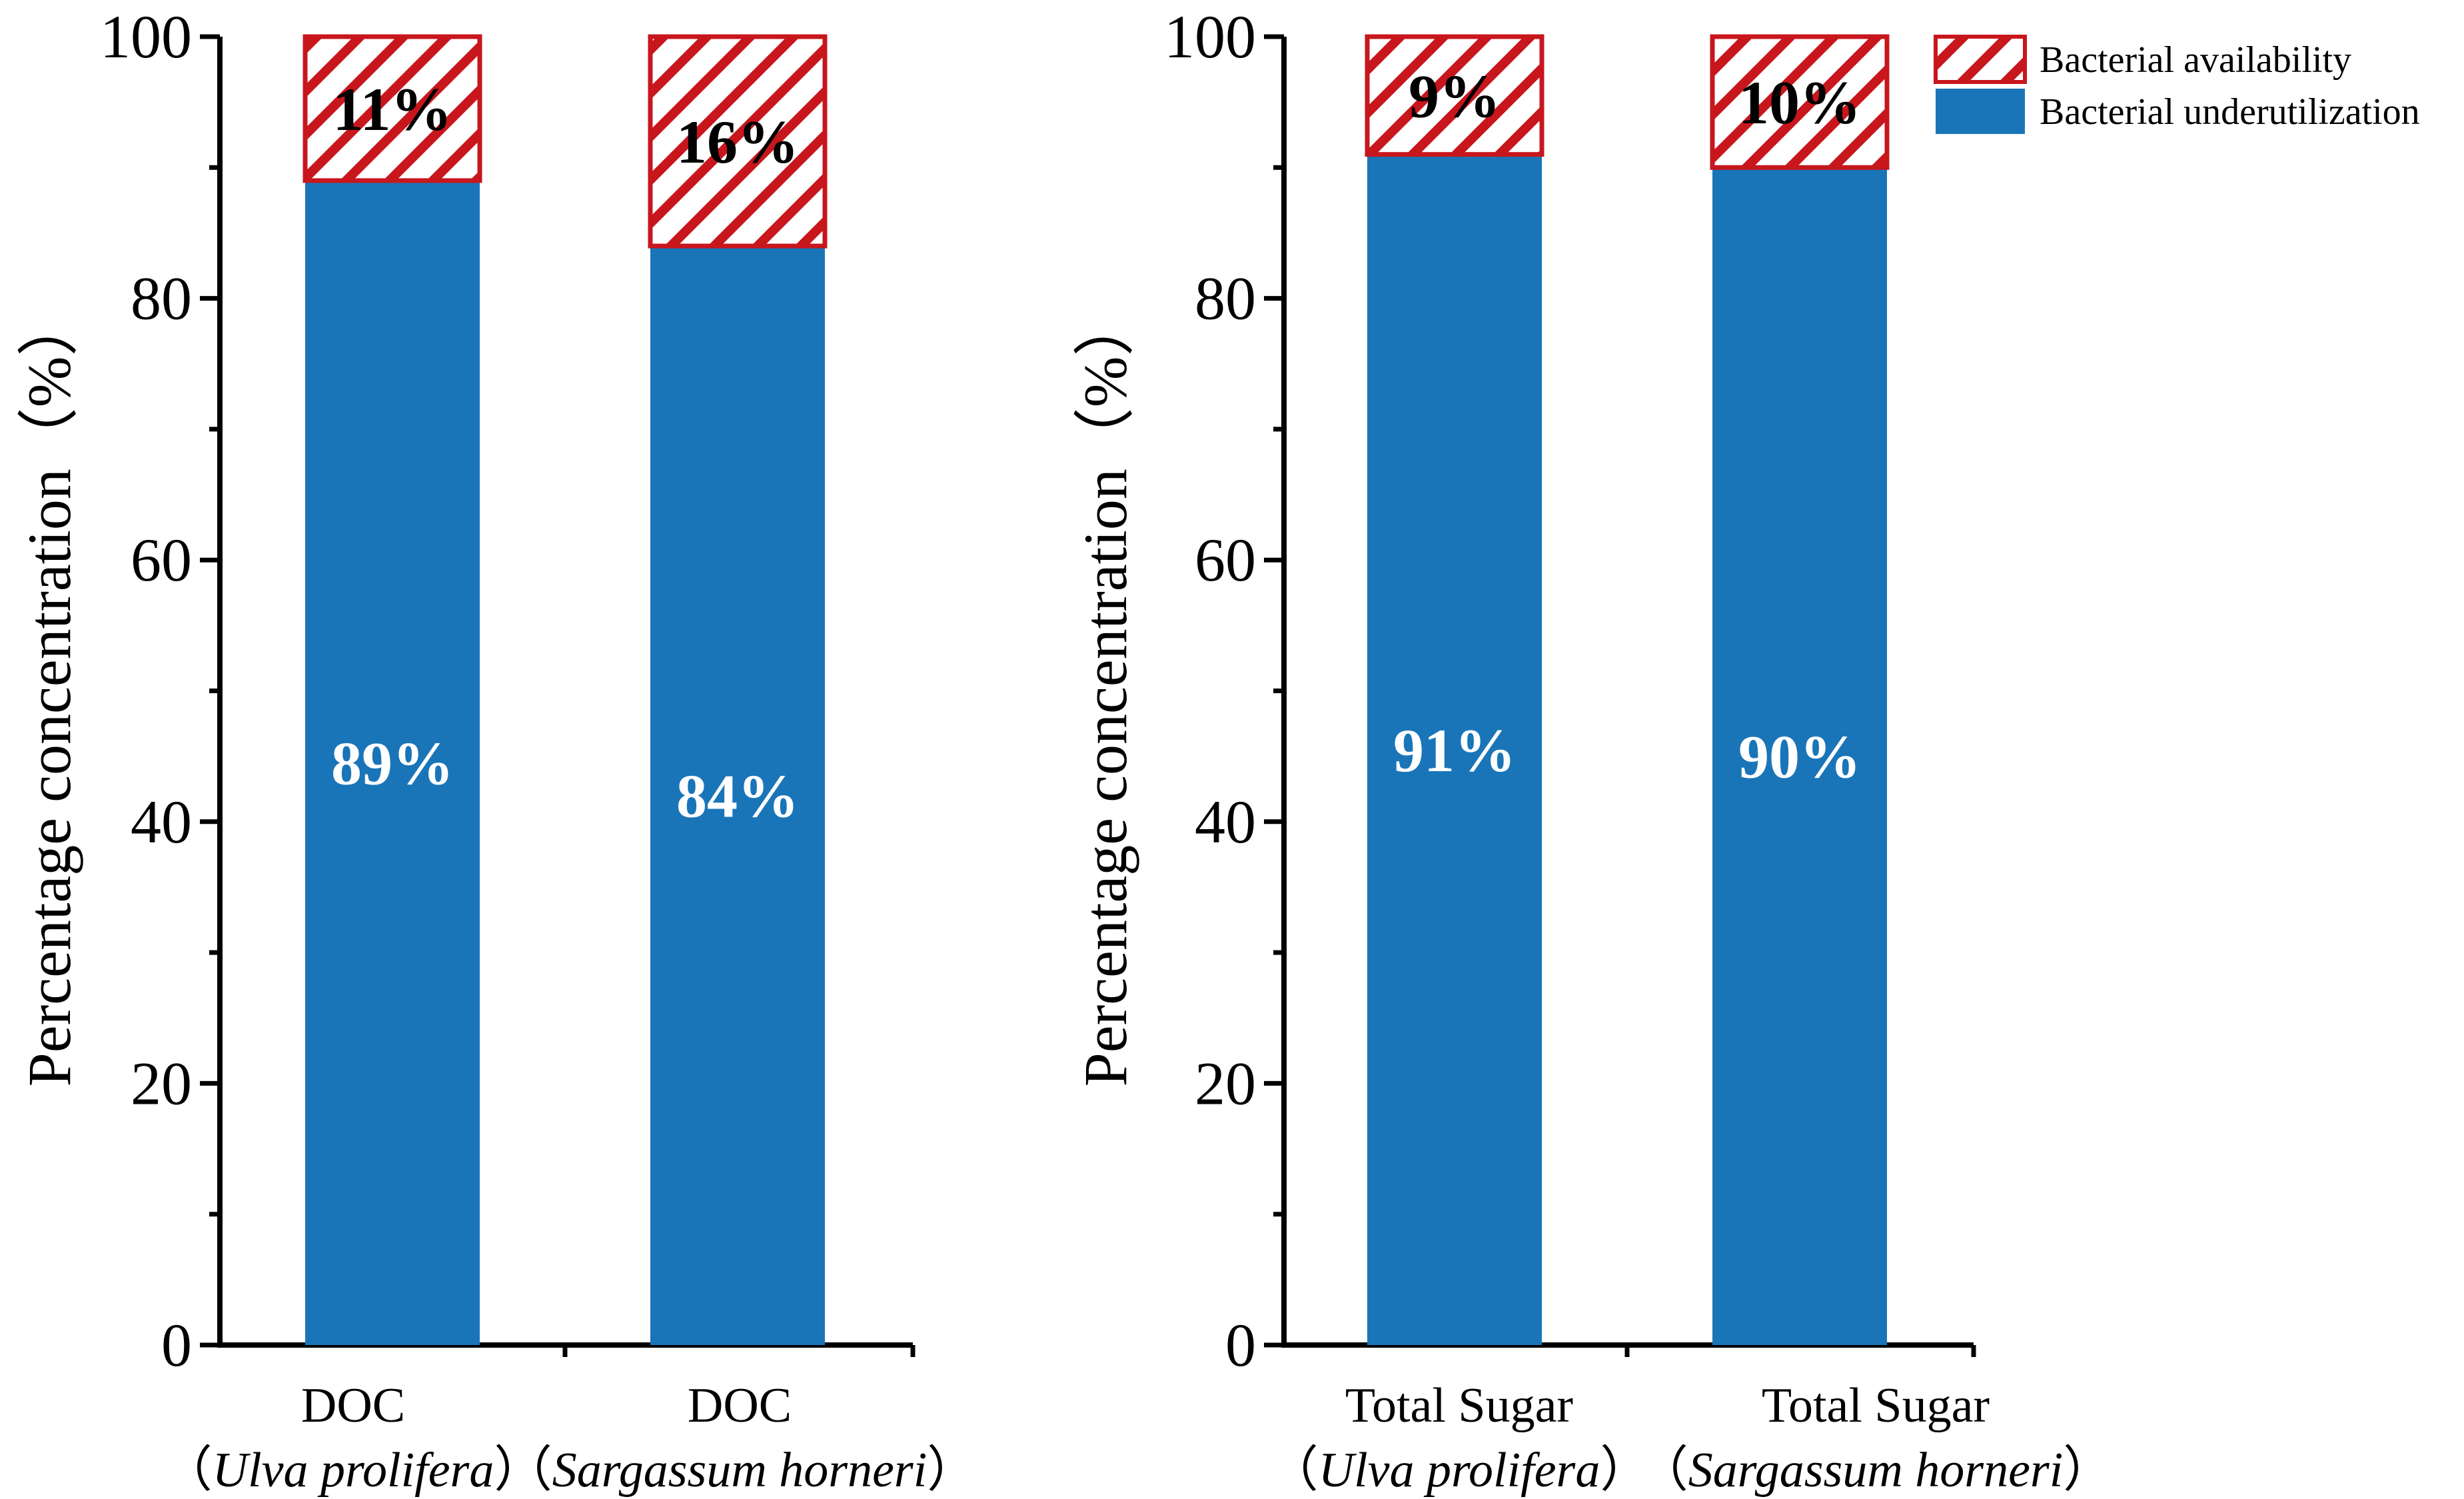 This screenshot has width=2464, height=1499. I want to click on data-label-availability: 10%, so click(1799, 103).